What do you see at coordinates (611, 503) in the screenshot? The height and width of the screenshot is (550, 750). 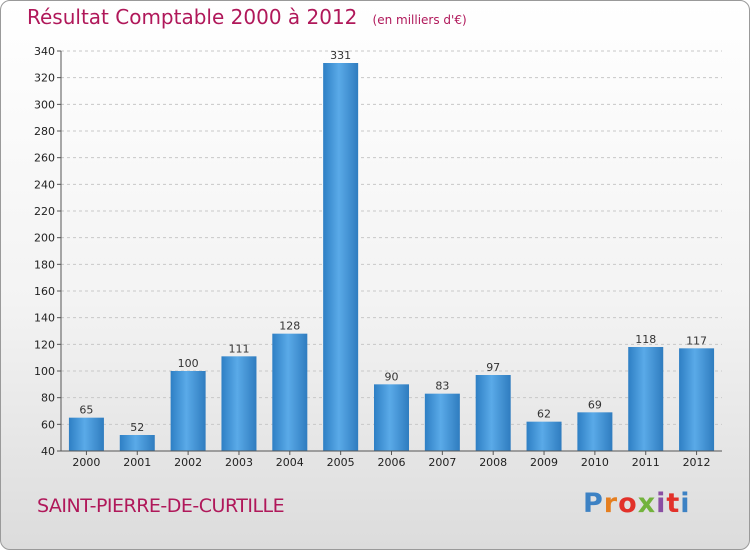 I see `logo-letter: r` at bounding box center [611, 503].